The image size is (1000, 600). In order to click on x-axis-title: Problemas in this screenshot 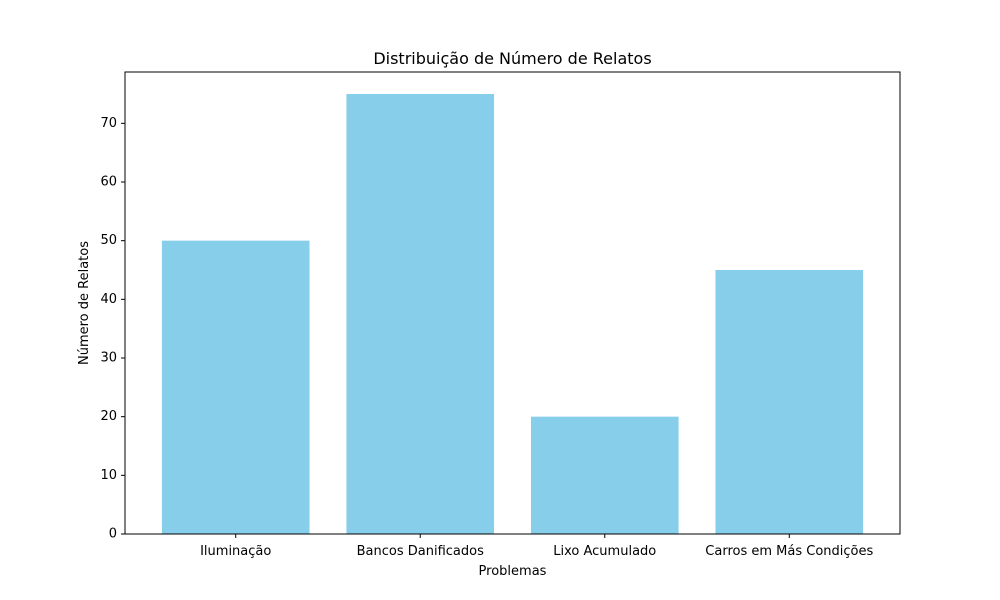, I will do `click(513, 571)`.